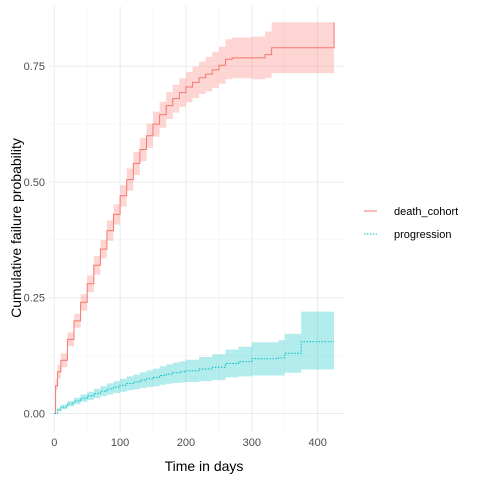 The width and height of the screenshot is (480, 480). I want to click on y-axis-ticks: 0.00 0.25 0.50 0.75, so click(34, 240).